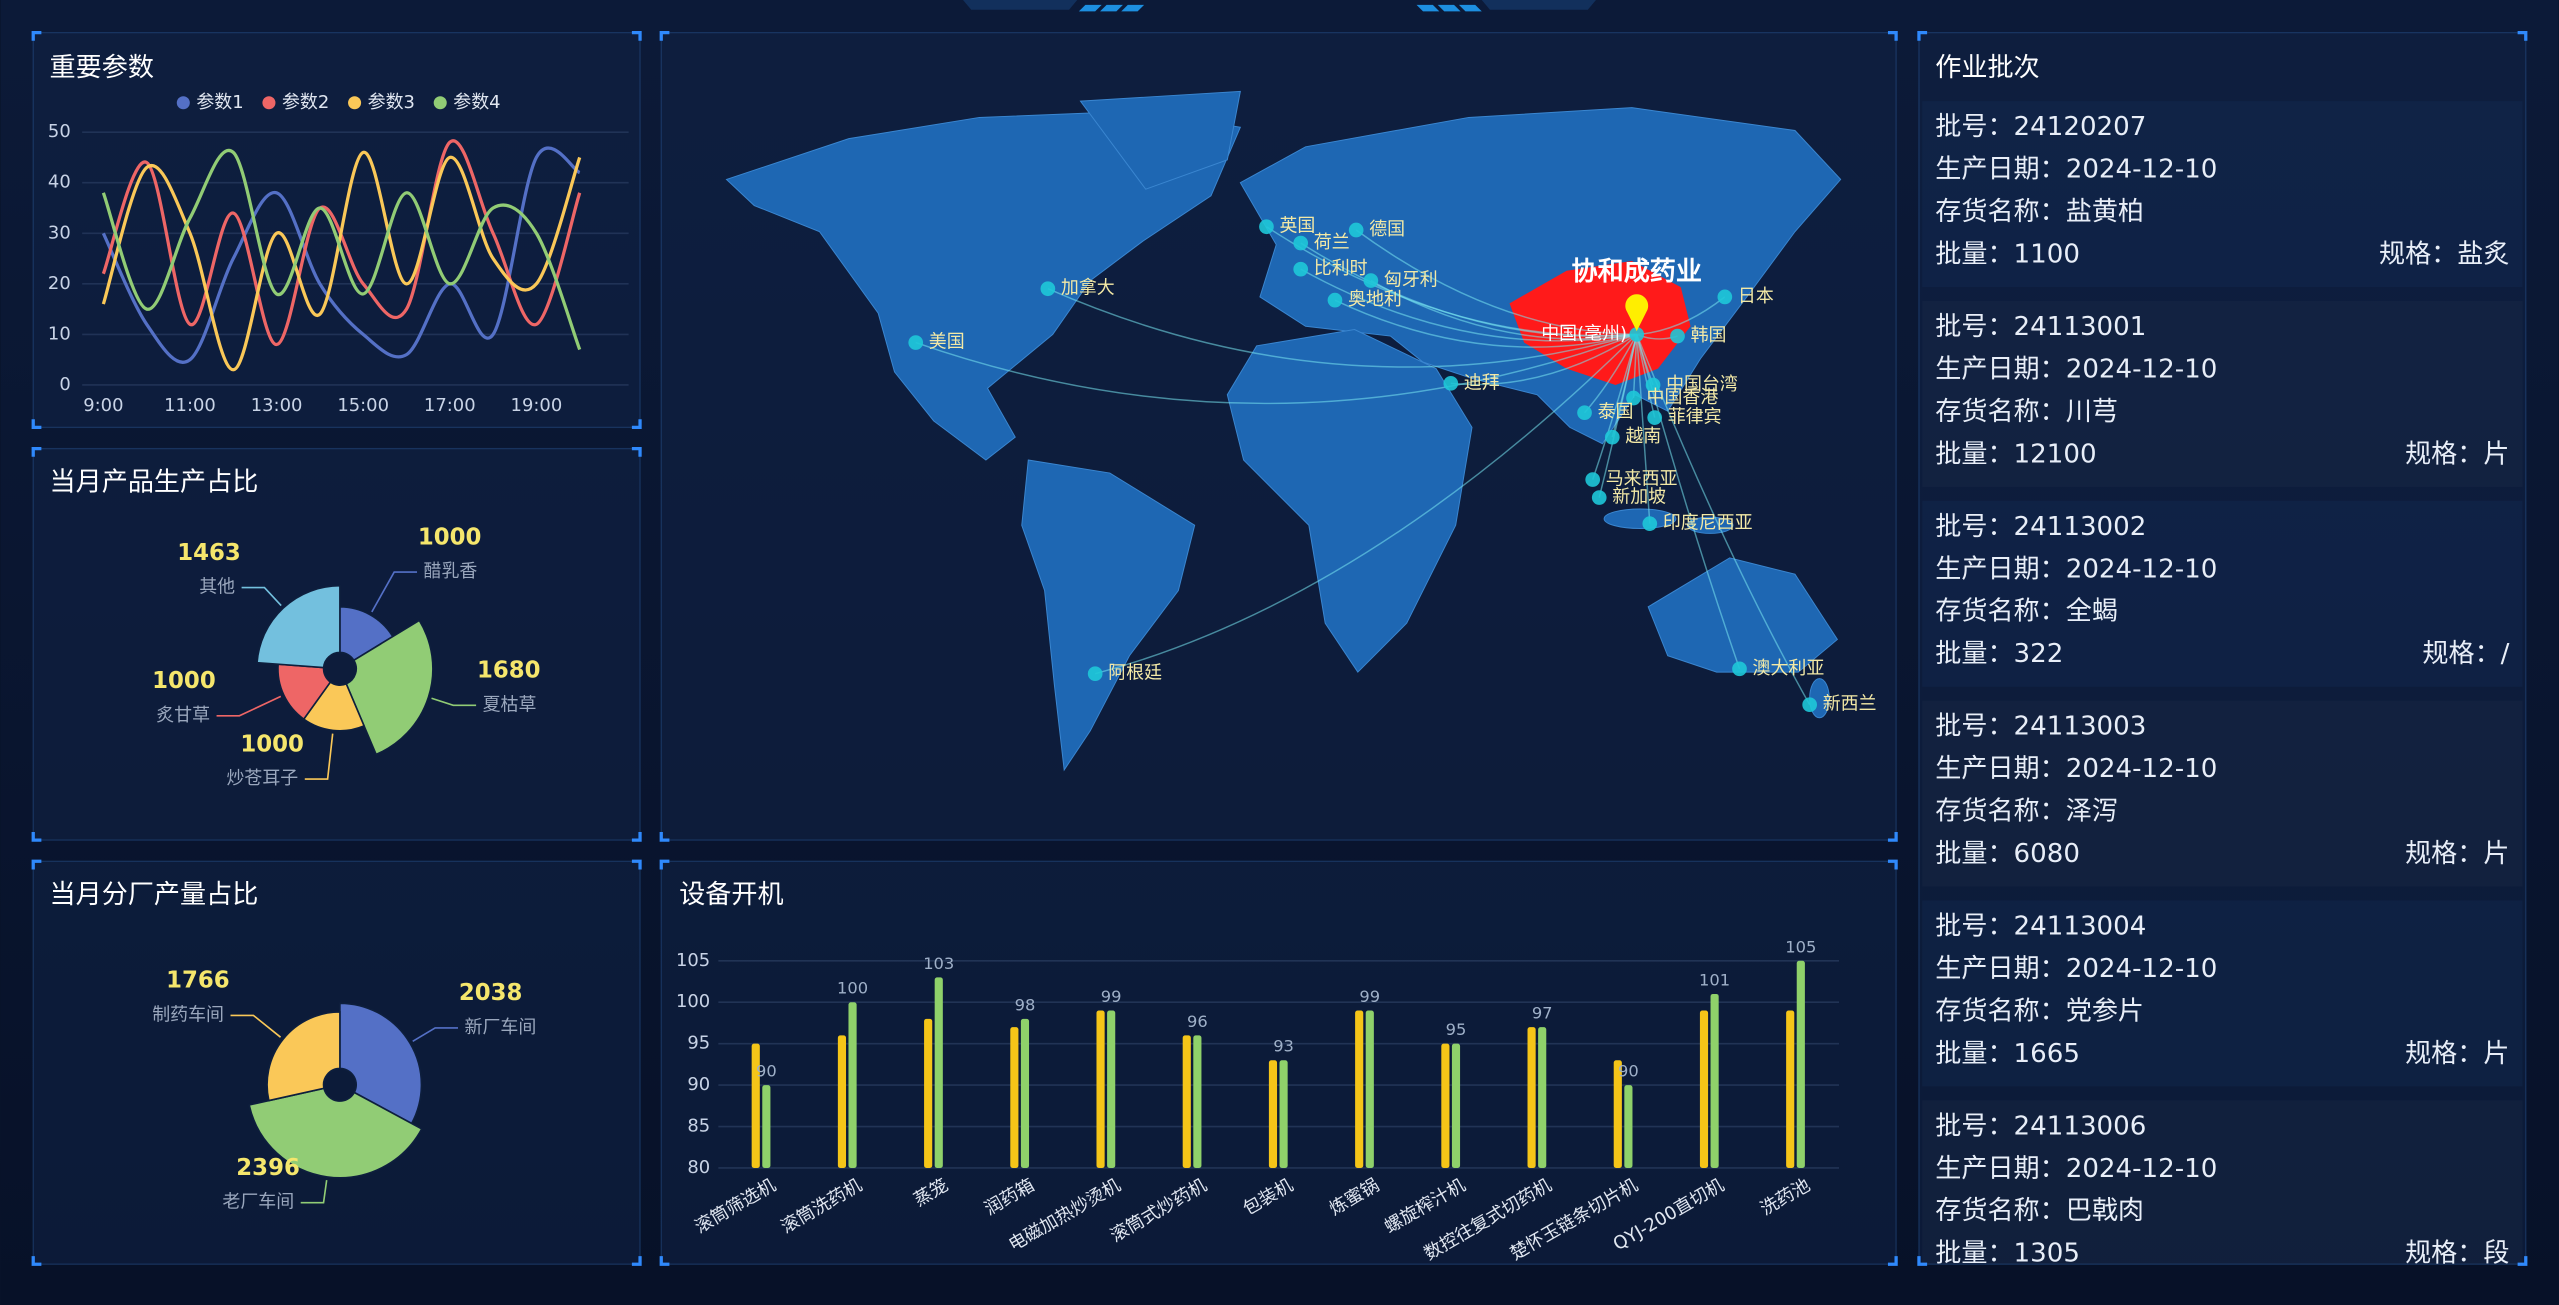  What do you see at coordinates (1108, 615) in the screenshot?
I see `south-america` at bounding box center [1108, 615].